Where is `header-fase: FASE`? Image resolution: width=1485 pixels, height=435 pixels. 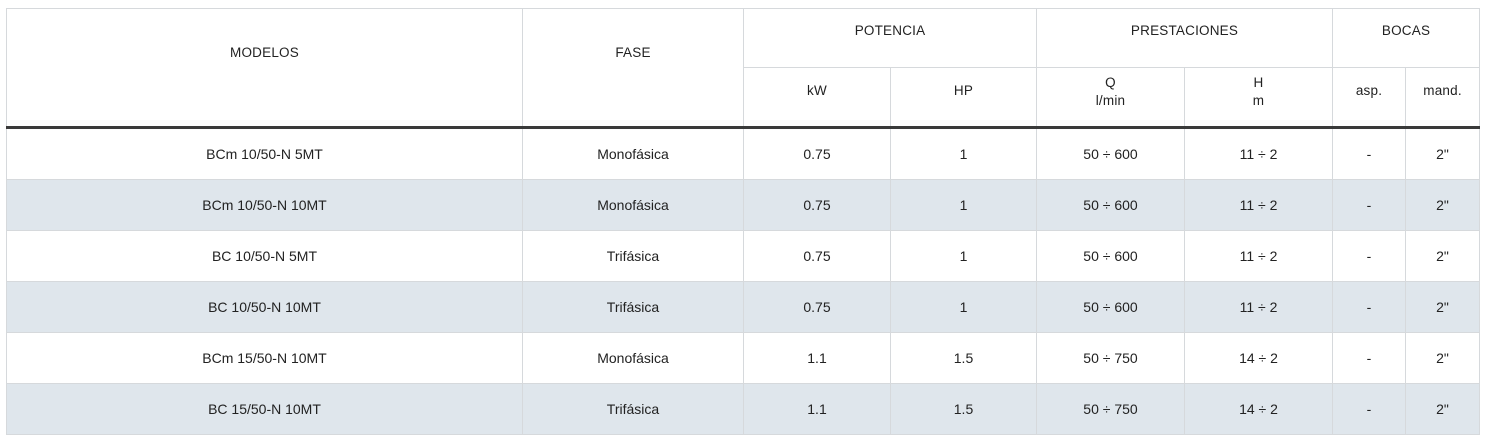
header-fase: FASE is located at coordinates (633, 68).